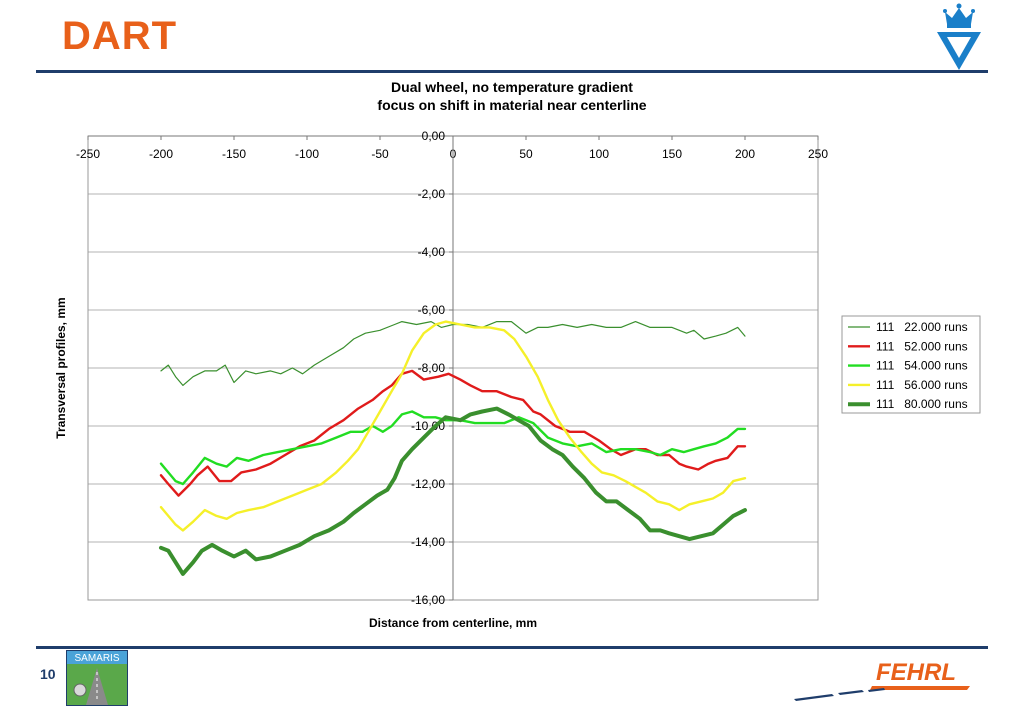 This screenshot has height=708, width=1023. Describe the element at coordinates (97, 678) in the screenshot. I see `samaris-logo: SAMARIS` at that location.